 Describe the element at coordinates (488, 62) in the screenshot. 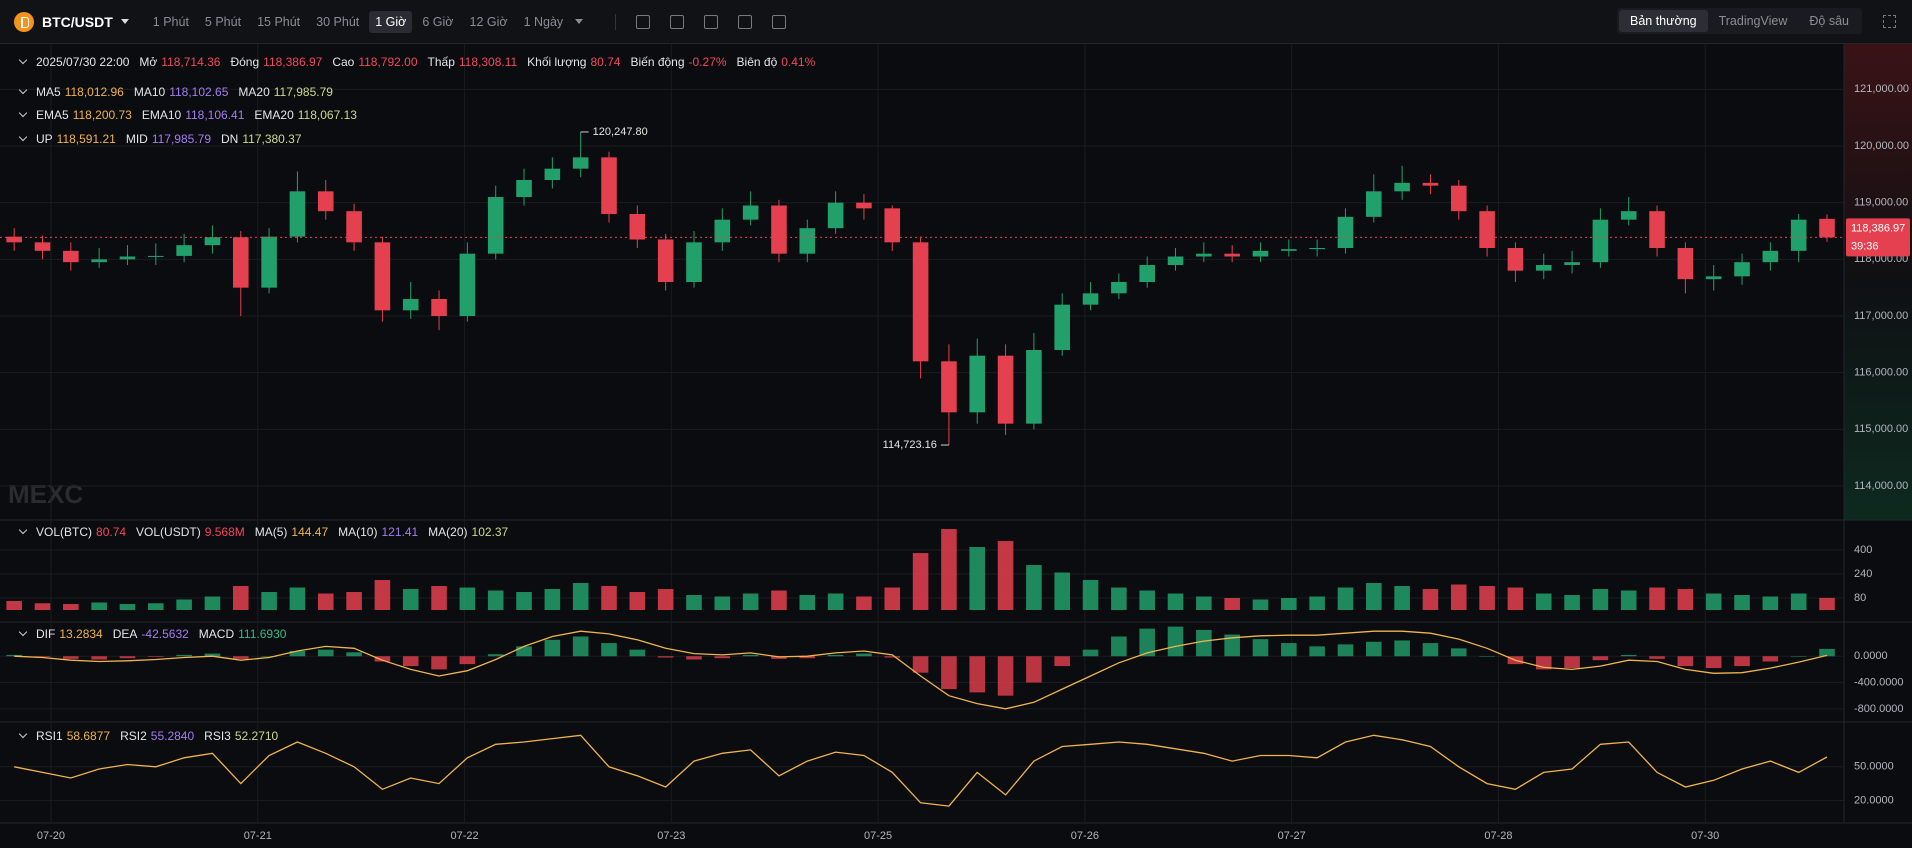

I see `legend-value: 118,308.11` at that location.